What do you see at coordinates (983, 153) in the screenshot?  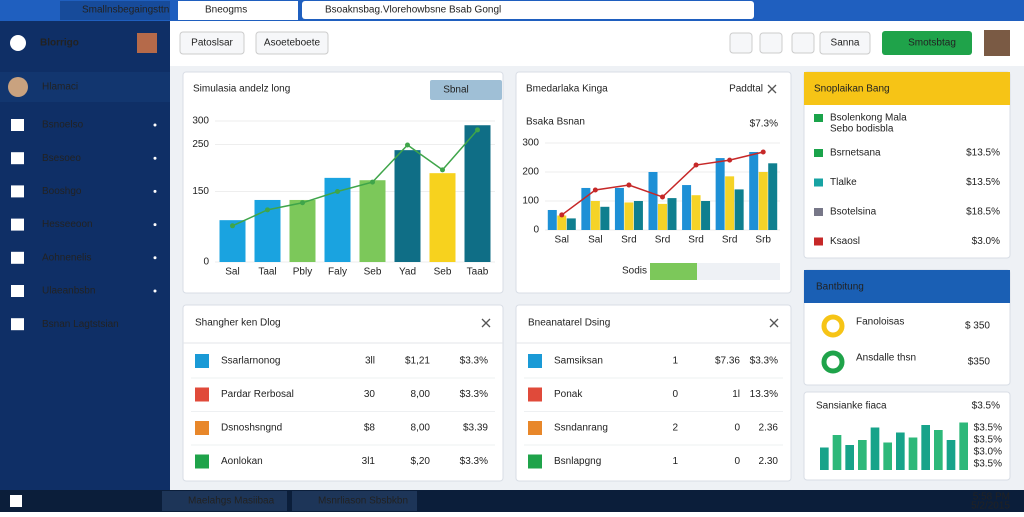 I see `item-value: $13.5%` at bounding box center [983, 153].